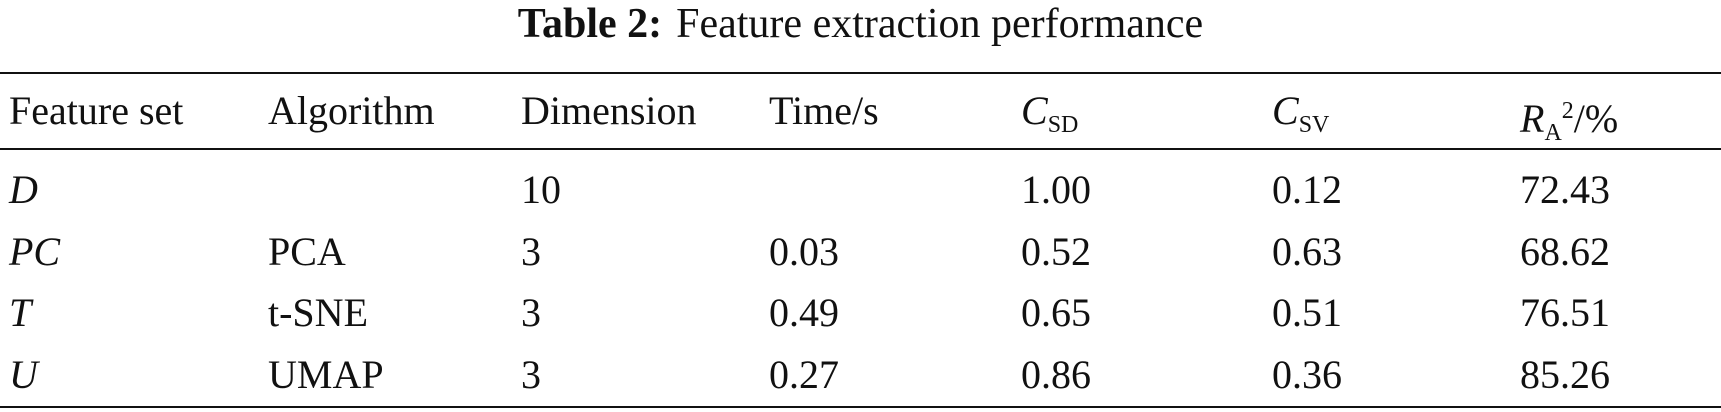  Describe the element at coordinates (307, 251) in the screenshot. I see `table-cell: PCA` at that location.